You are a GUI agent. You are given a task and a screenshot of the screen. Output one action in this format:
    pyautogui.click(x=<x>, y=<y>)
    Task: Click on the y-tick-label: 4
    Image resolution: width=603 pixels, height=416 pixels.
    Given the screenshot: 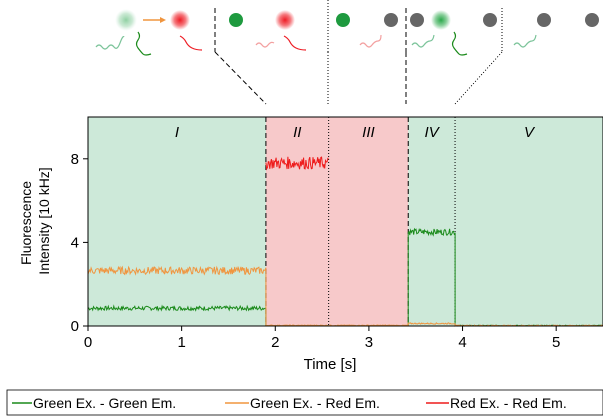 What is the action you would take?
    pyautogui.click(x=75, y=242)
    